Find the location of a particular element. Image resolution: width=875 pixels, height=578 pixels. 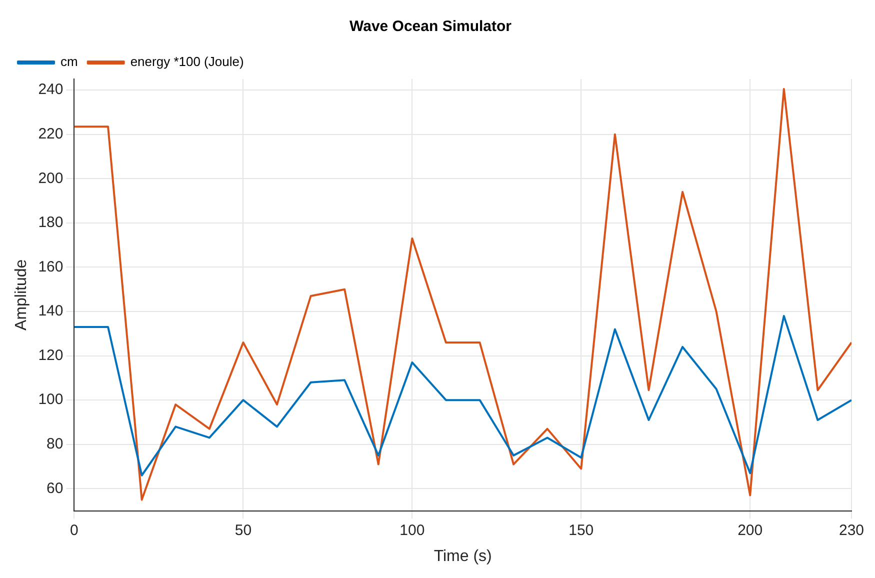

x-tick-label: 200 is located at coordinates (750, 530).